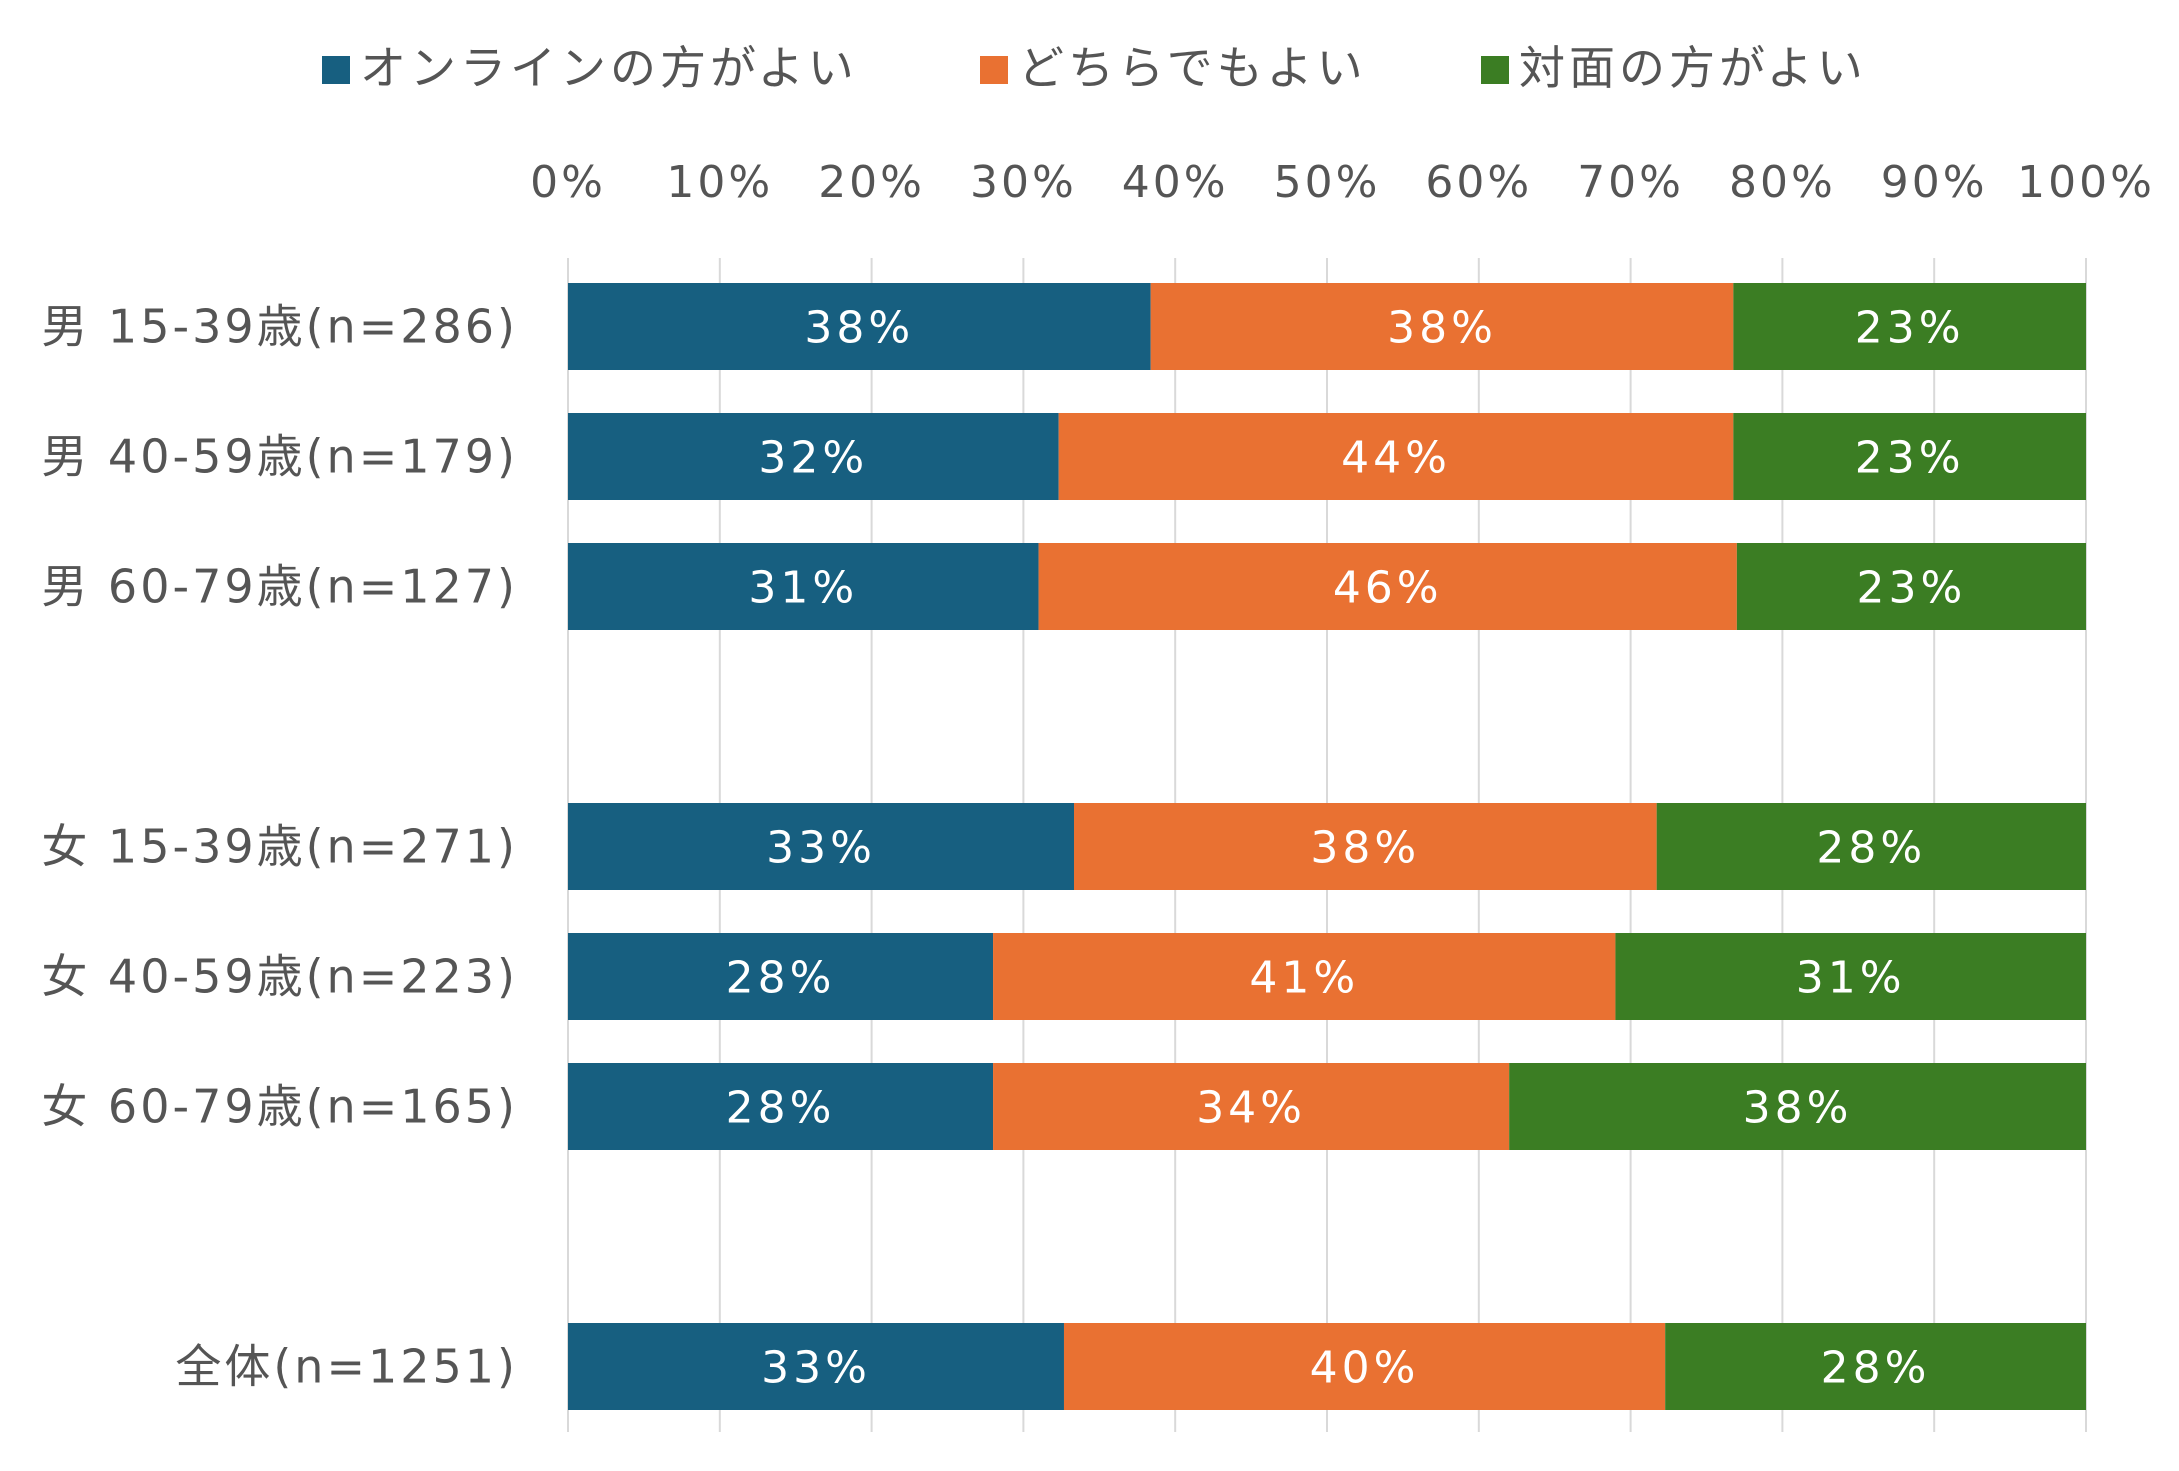  I want to click on bar-label-4-2: 28%, so click(1871, 848).